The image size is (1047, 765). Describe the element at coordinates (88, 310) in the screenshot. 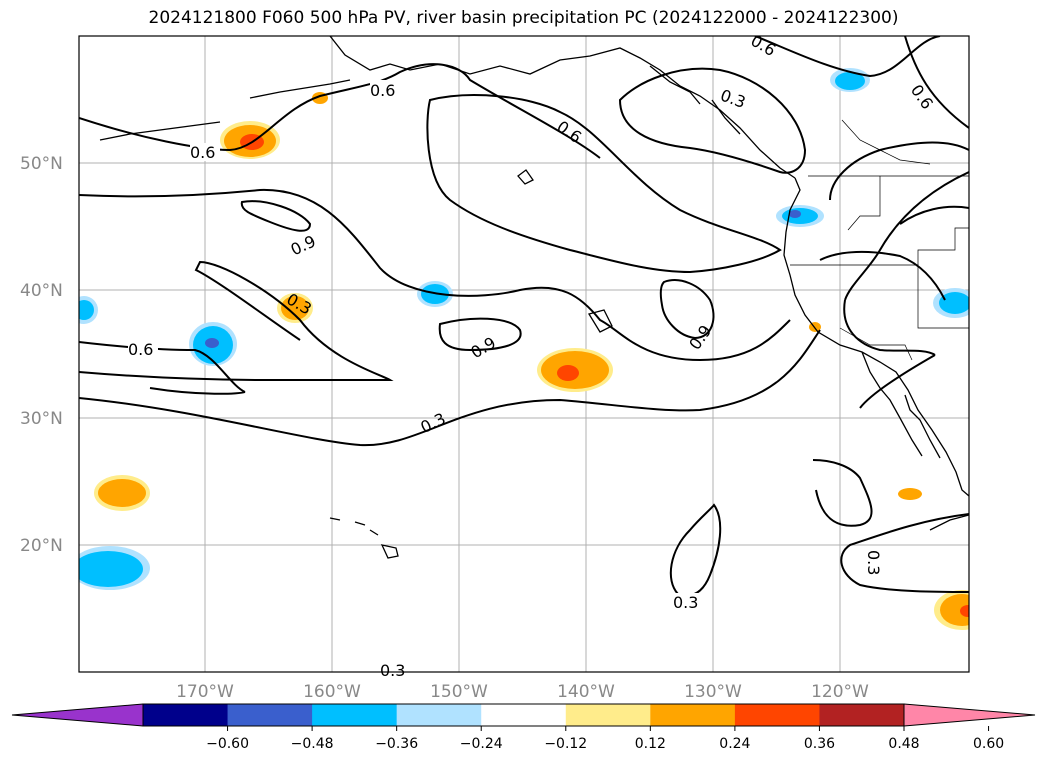

I see `precip-blob-west-edge` at that location.